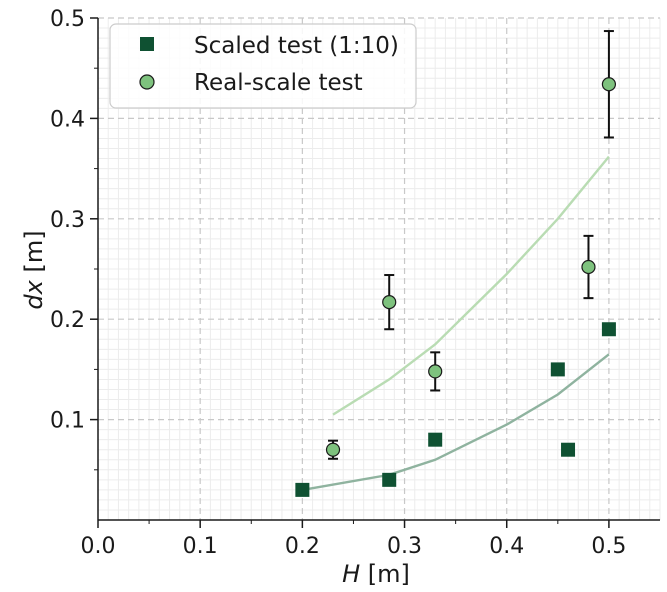 This screenshot has width=667, height=592. I want to click on legend-circle-marker, so click(147, 82).